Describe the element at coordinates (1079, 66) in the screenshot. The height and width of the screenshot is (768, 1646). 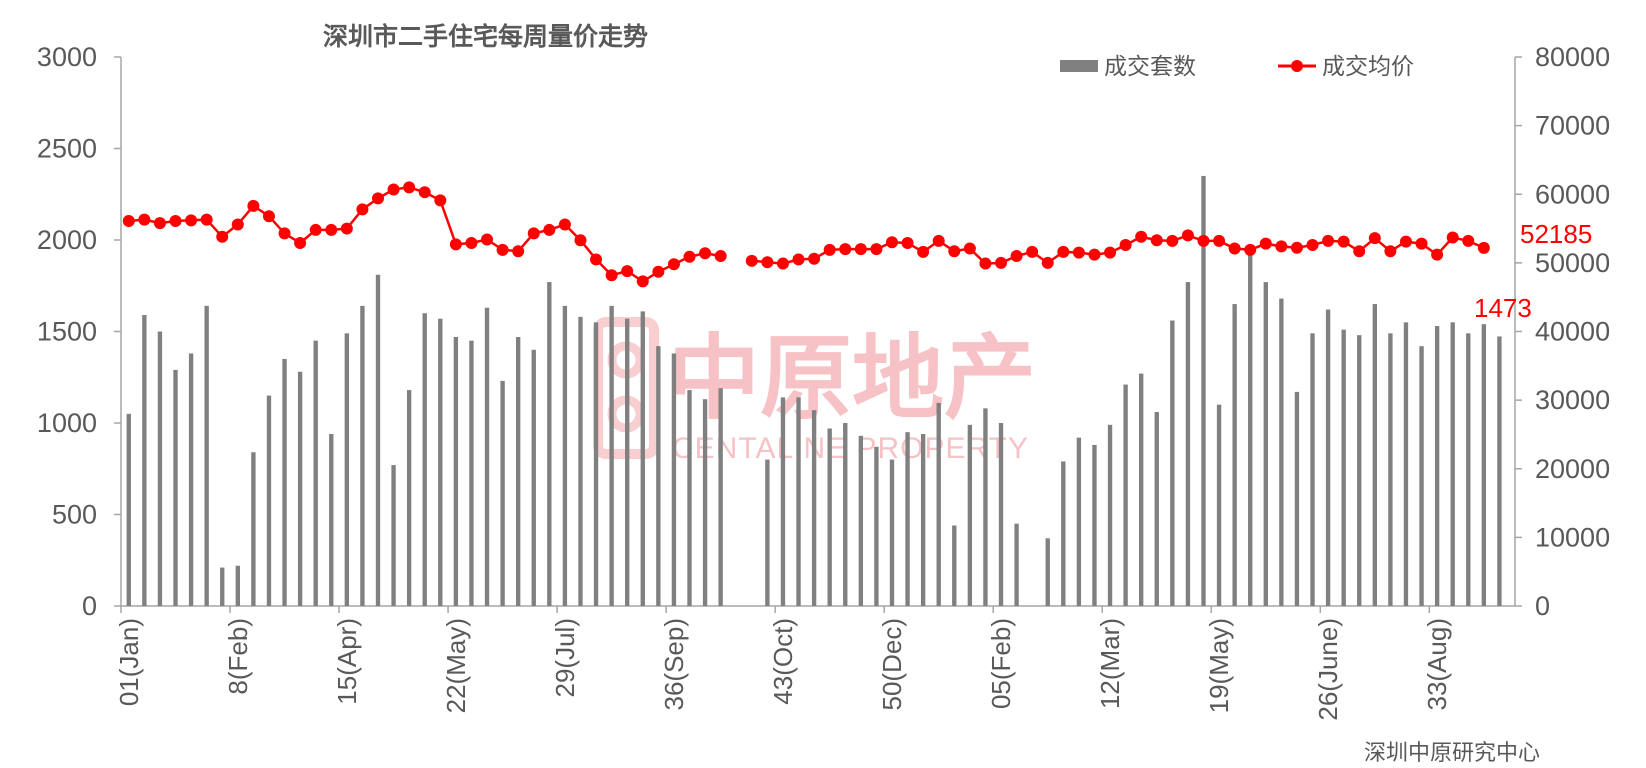
I see `legend-bar-swatch` at that location.